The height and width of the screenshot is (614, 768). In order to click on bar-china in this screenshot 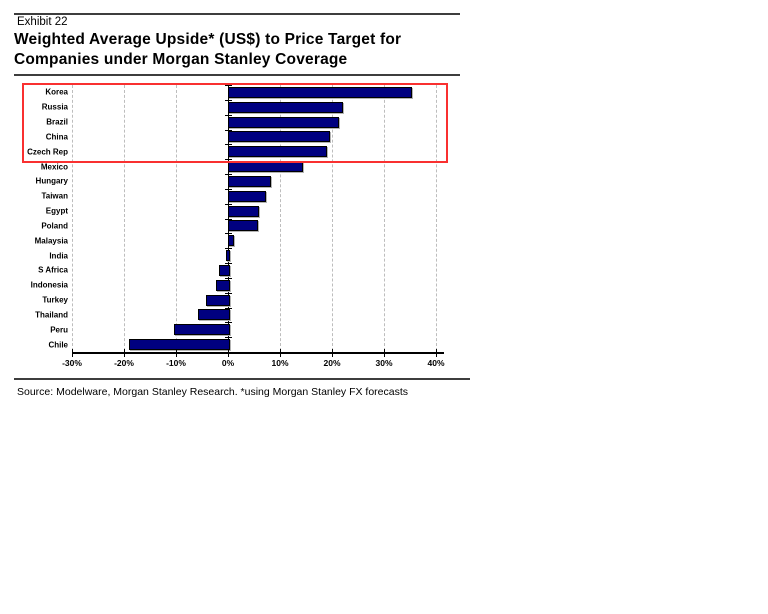, I will do `click(279, 137)`.